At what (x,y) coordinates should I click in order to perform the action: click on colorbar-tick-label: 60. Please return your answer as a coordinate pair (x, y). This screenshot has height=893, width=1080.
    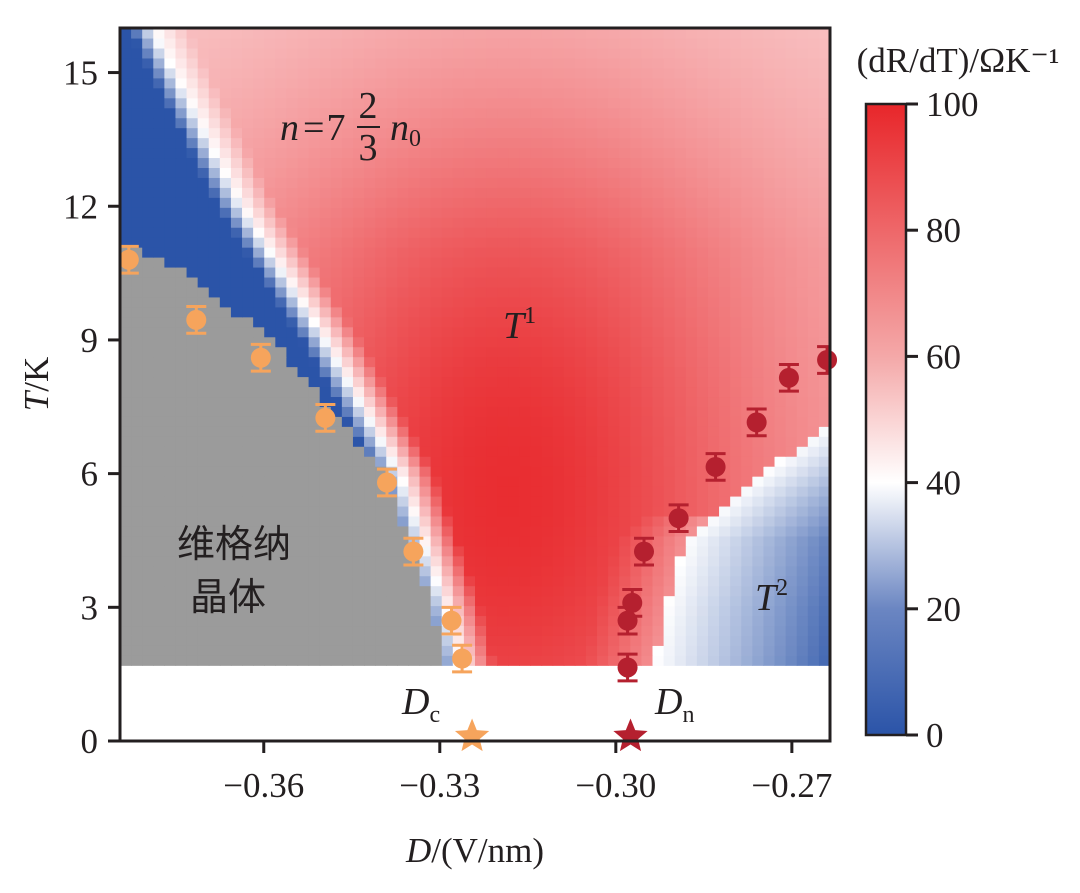
    Looking at the image, I should click on (943, 356).